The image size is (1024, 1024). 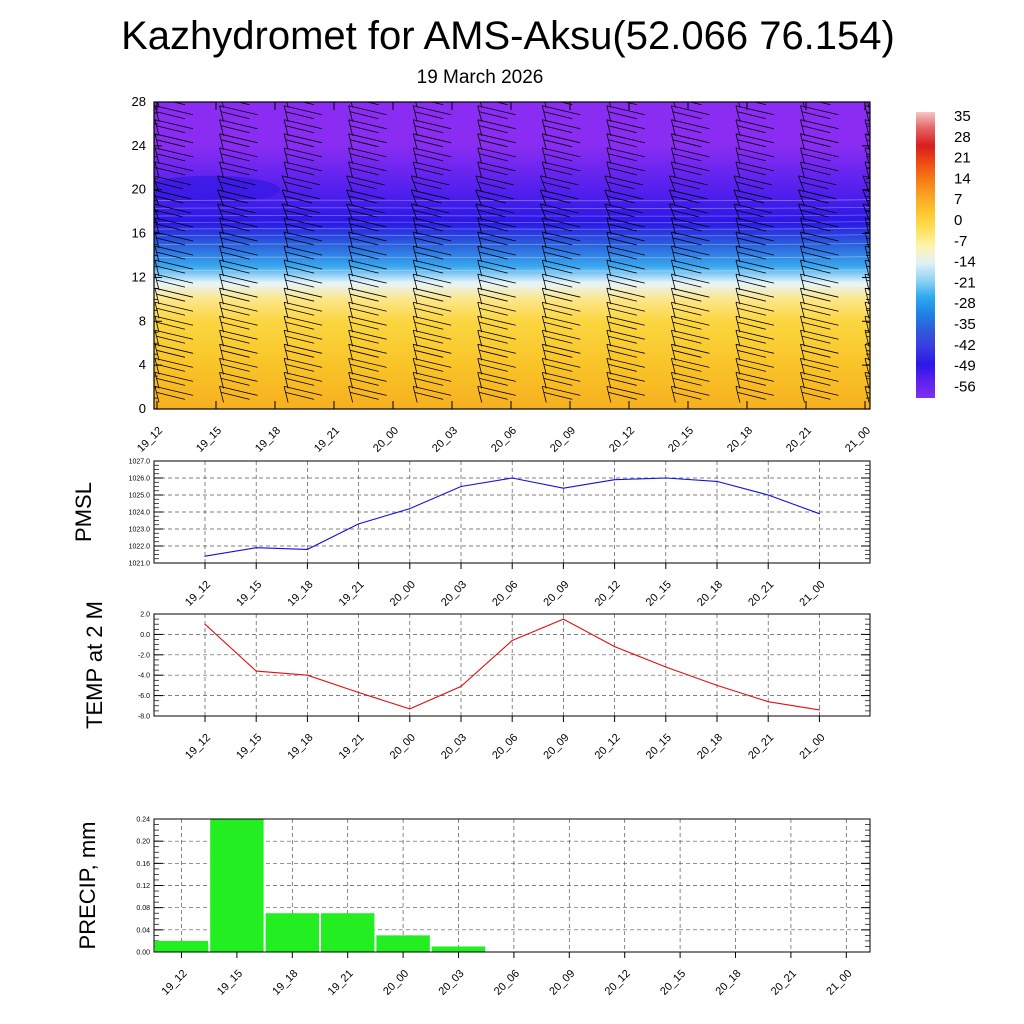 What do you see at coordinates (512, 665) in the screenshot?
I see `panel-frame` at bounding box center [512, 665].